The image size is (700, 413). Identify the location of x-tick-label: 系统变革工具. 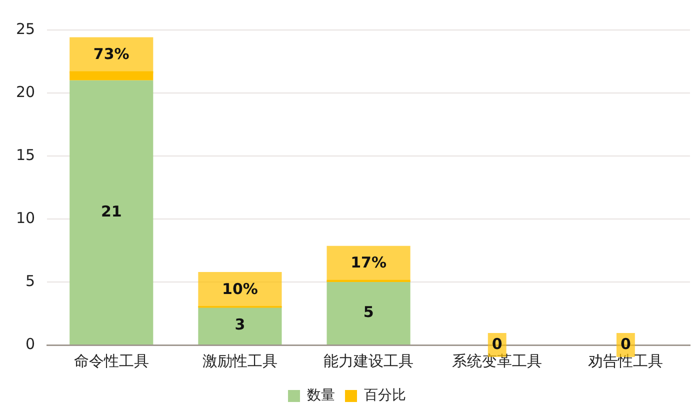
(497, 361).